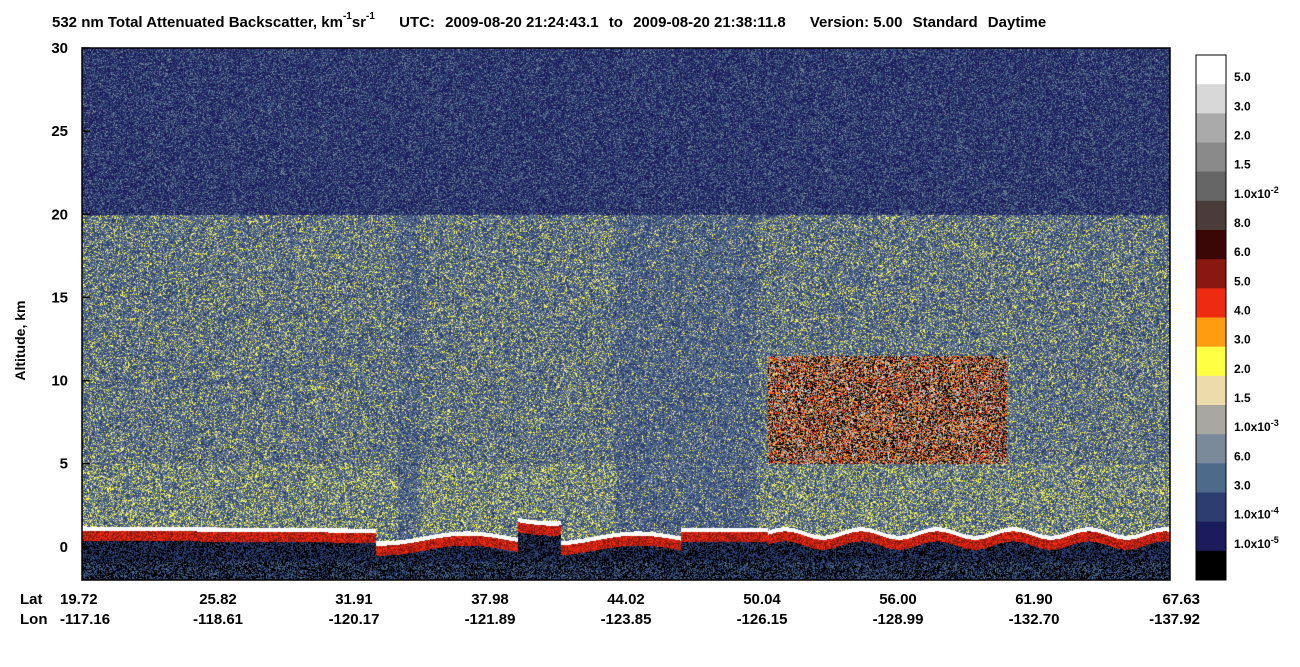 This screenshot has height=667, width=1300. What do you see at coordinates (31, 599) in the screenshot?
I see `x-row-label: Lat` at bounding box center [31, 599].